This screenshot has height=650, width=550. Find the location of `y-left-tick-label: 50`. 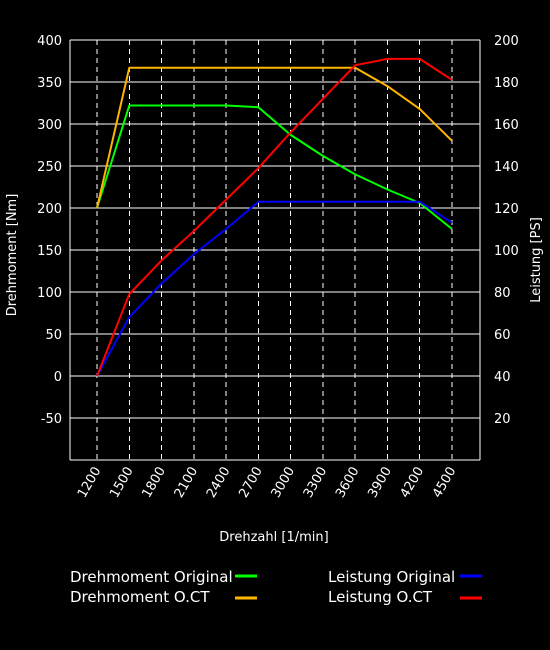

y-left-tick-label: 50 is located at coordinates (53, 335).